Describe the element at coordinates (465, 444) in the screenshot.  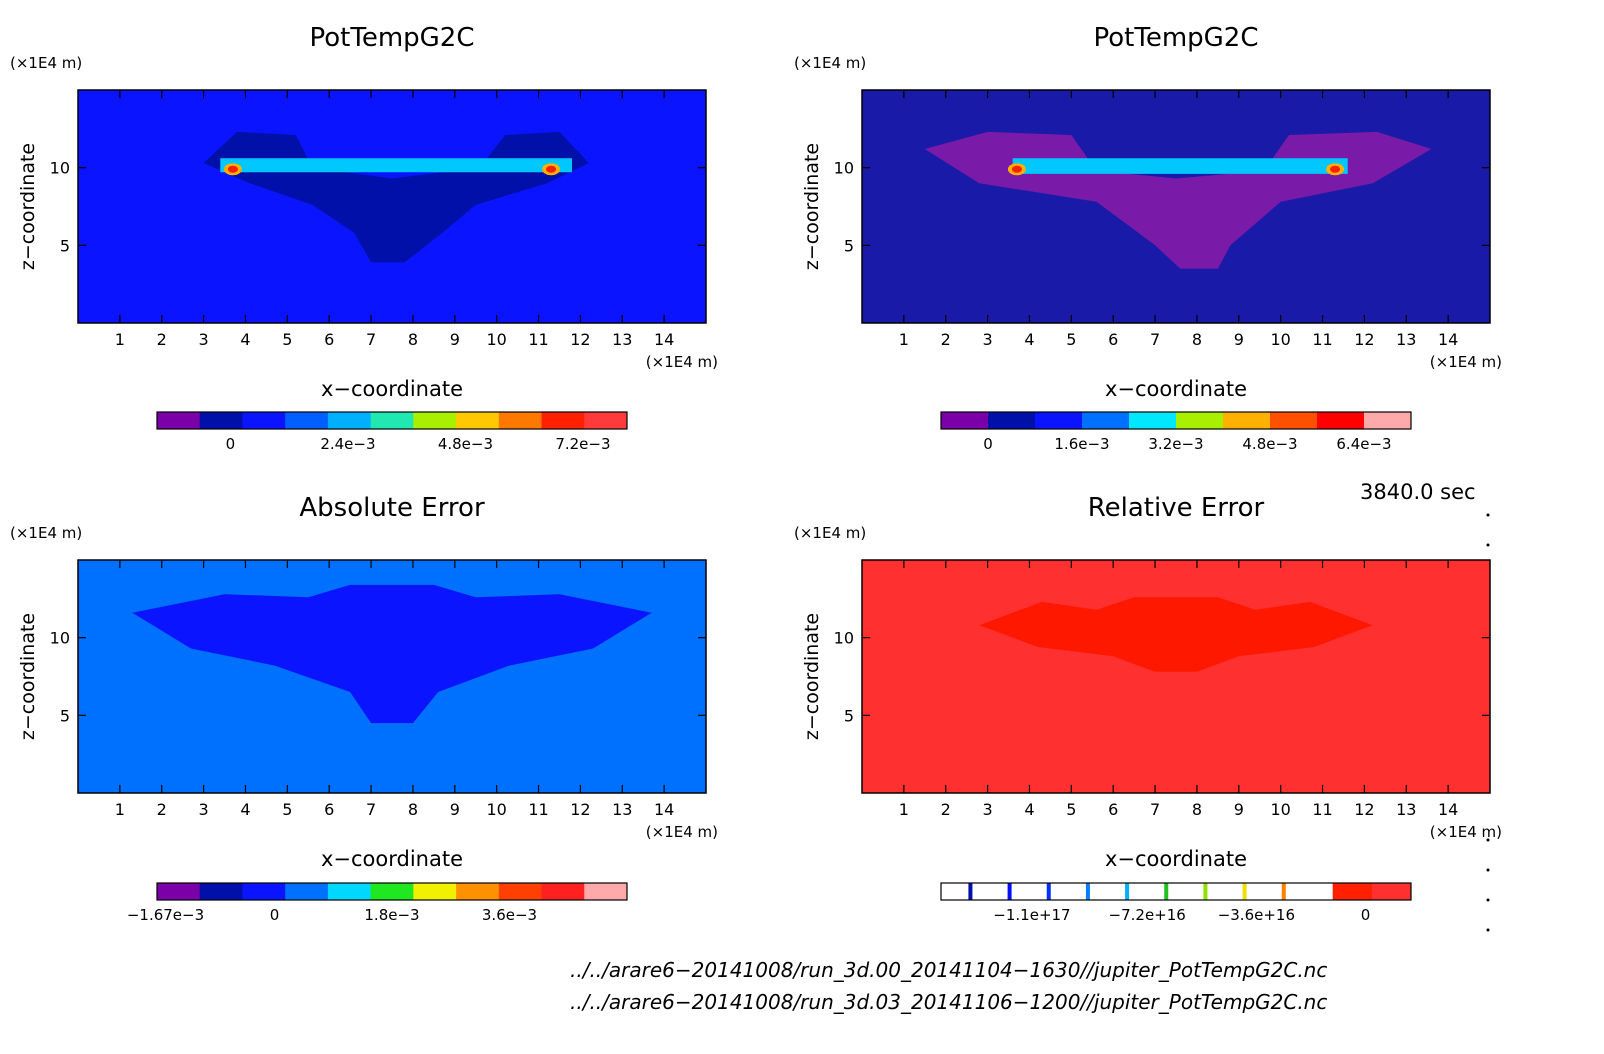
I see `colorbar-tick-label: 4.8e−3` at that location.